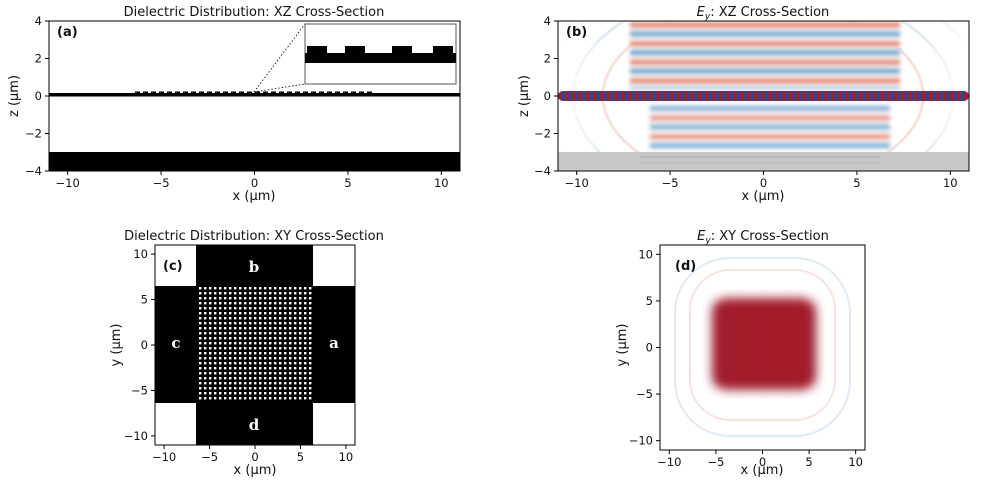 The width and height of the screenshot is (996, 480). What do you see at coordinates (762, 462) in the screenshot?
I see `panel-d-xtick-label: 0` at bounding box center [762, 462].